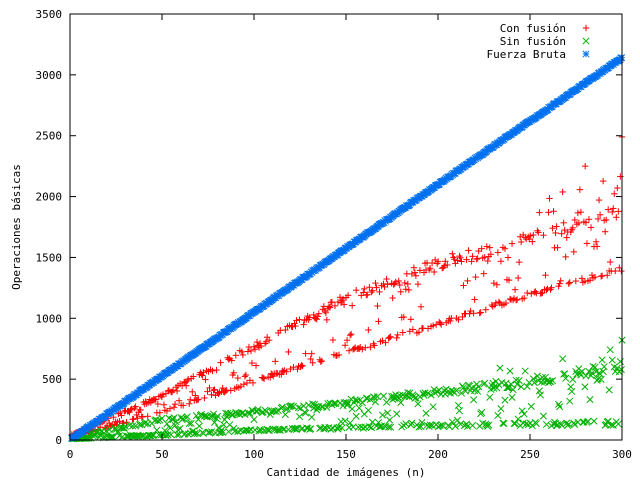 Image resolution: width=640 pixels, height=480 pixels. Describe the element at coordinates (49, 257) in the screenshot. I see `y-tick-label-1500: 1500` at that location.